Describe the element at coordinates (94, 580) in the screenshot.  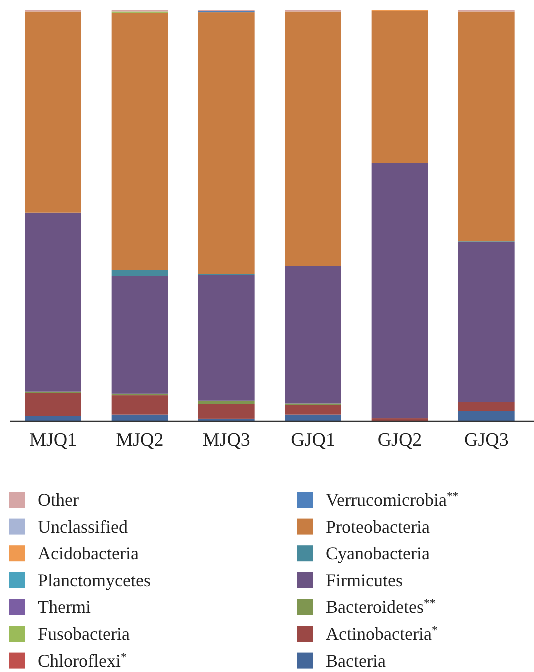
I see `legend-label: Planctomycetes` at that location.